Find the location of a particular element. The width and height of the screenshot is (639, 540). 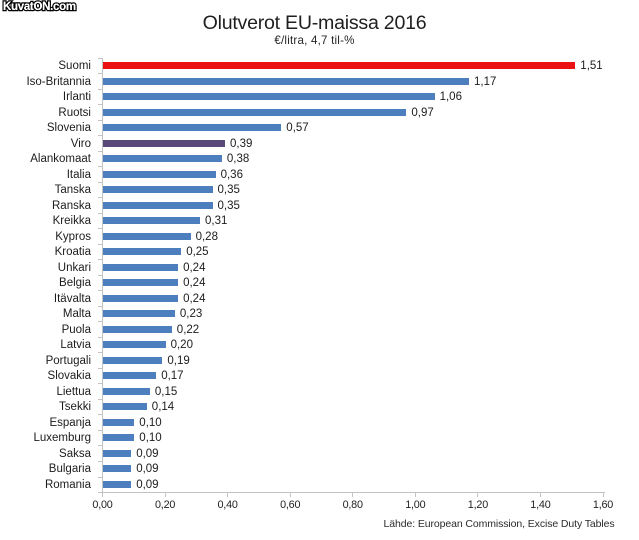

svg-text: KuvatON.com is located at coordinates (39, 7).